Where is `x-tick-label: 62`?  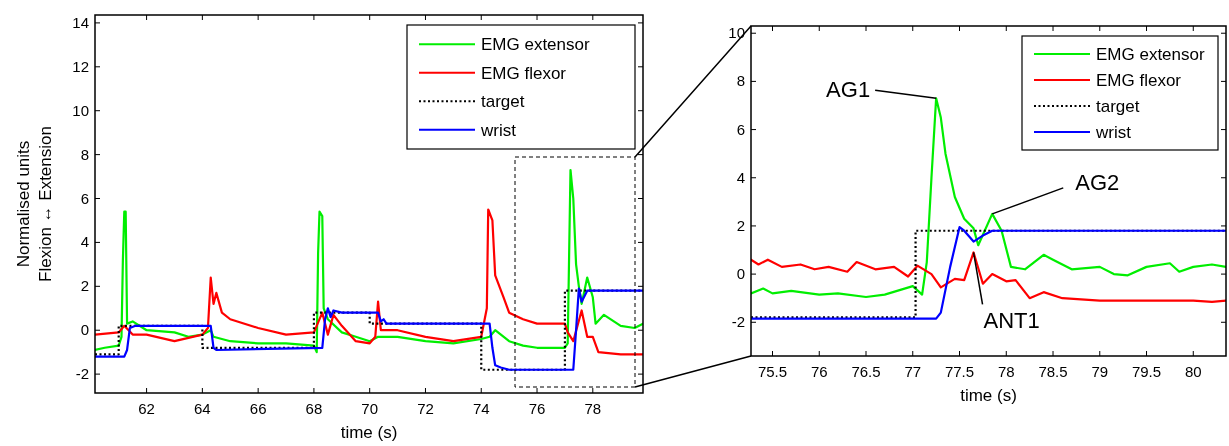
x-tick-label: 62 is located at coordinates (146, 408).